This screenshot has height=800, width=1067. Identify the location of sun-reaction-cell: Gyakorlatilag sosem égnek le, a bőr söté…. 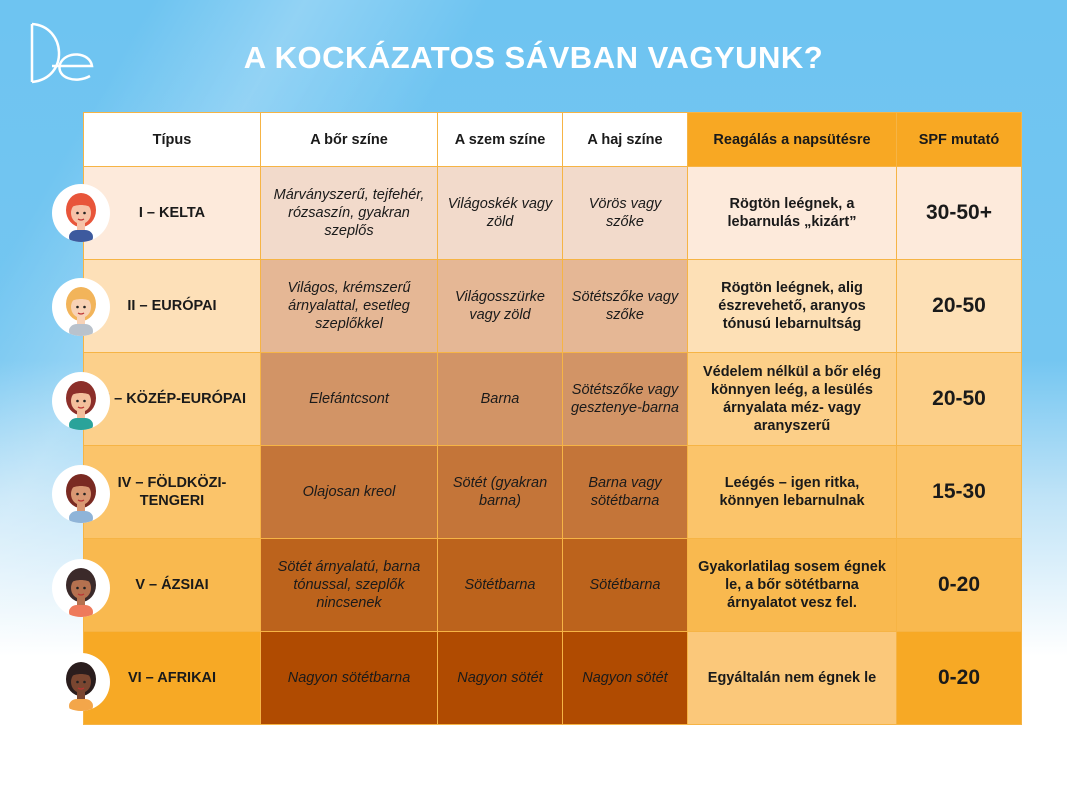
(792, 585).